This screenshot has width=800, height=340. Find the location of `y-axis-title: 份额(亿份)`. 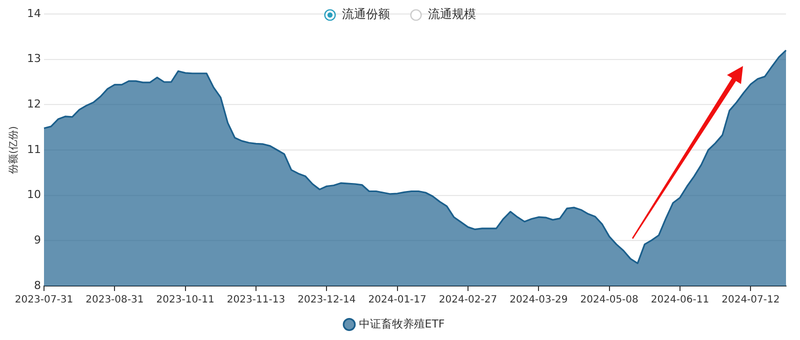

y-axis-title: 份额(亿份) is located at coordinates (14, 150).